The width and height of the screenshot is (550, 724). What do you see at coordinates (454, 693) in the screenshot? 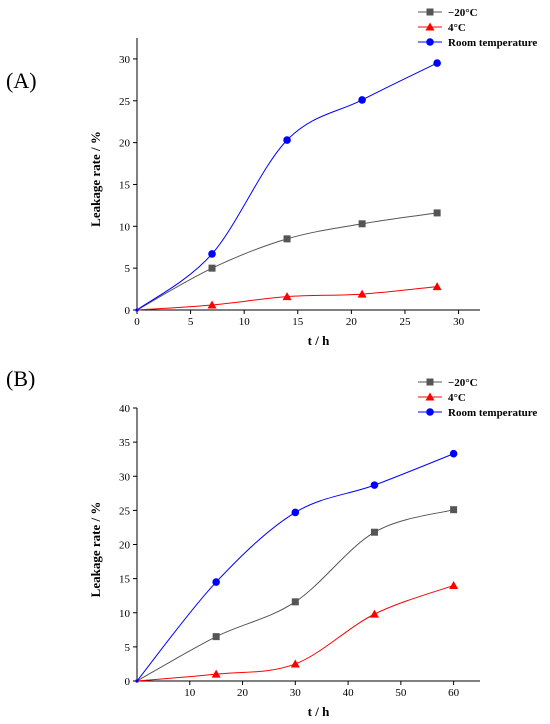
I see `x-tick-label: 60` at bounding box center [454, 693].